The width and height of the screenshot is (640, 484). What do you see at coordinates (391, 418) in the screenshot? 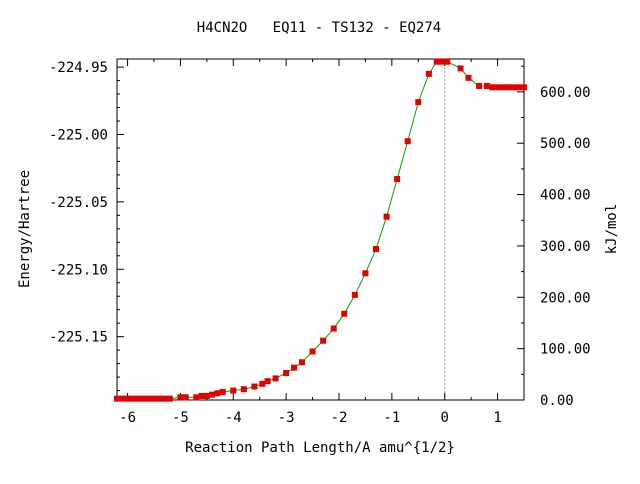
I see `x-tick-label: -1` at bounding box center [391, 418].